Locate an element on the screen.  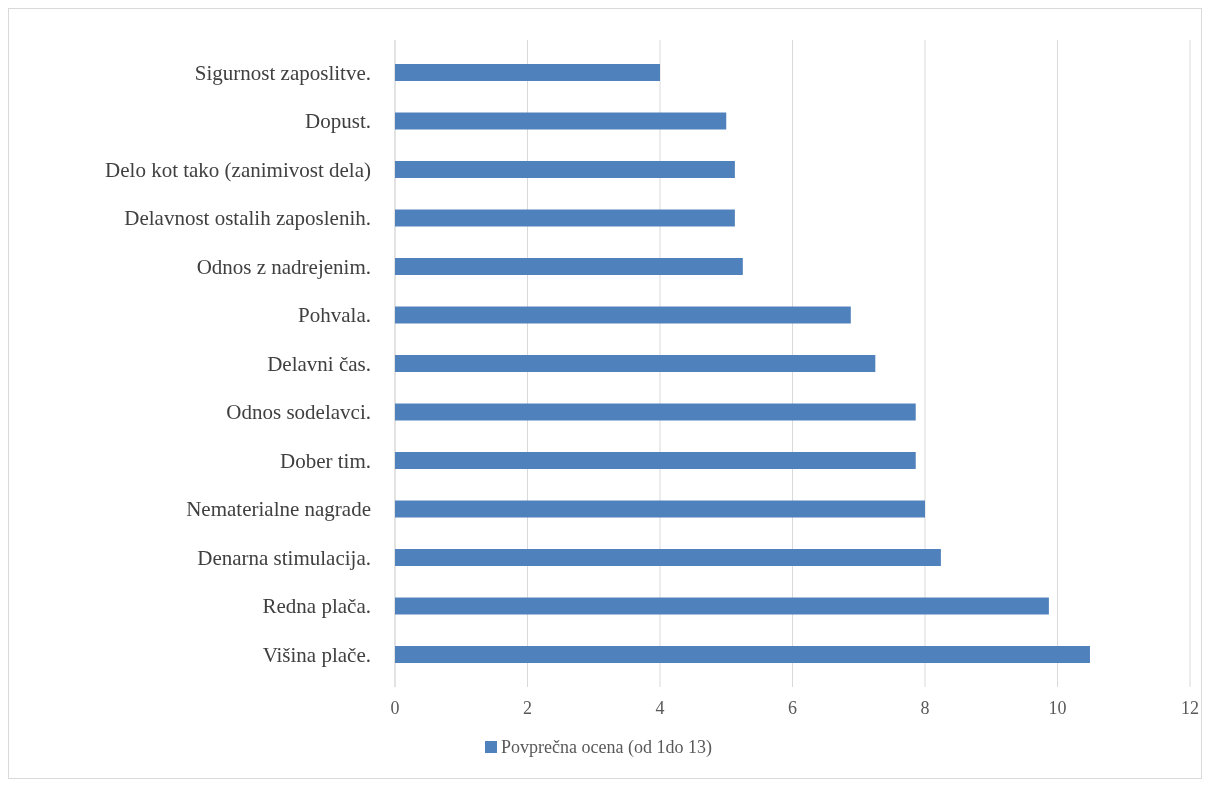
y-tick-label: Sigurnost zaposlitve. is located at coordinates (282, 72).